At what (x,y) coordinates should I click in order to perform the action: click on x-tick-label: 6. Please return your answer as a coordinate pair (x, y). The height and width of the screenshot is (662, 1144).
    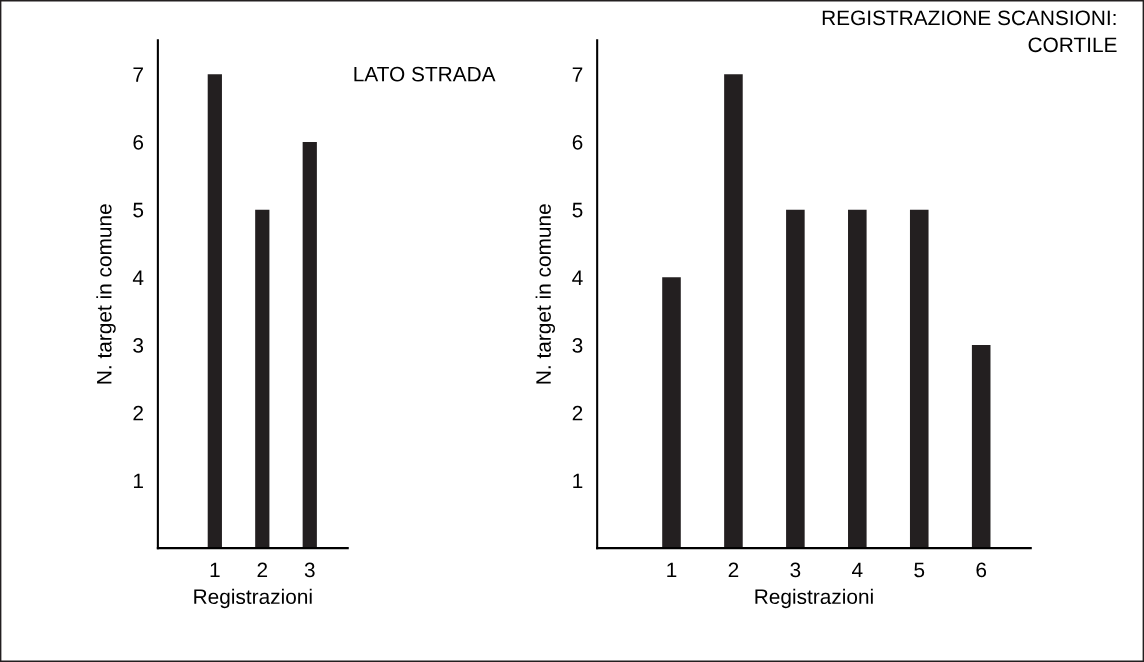
    Looking at the image, I should click on (981, 570).